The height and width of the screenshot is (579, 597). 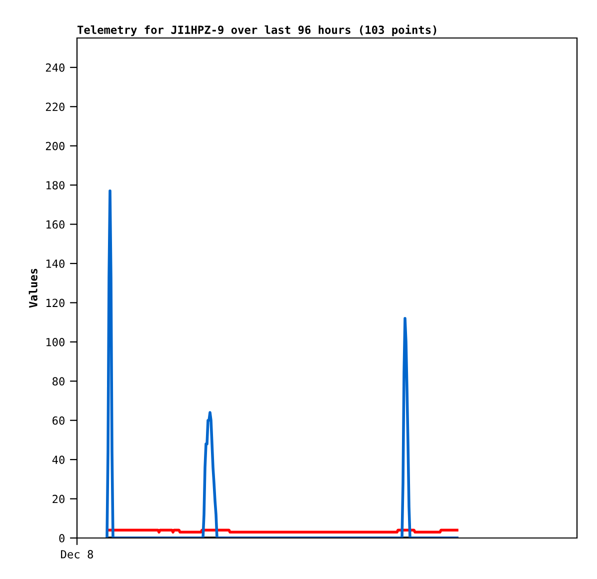 I want to click on y-tick-label: 80, so click(x=58, y=381).